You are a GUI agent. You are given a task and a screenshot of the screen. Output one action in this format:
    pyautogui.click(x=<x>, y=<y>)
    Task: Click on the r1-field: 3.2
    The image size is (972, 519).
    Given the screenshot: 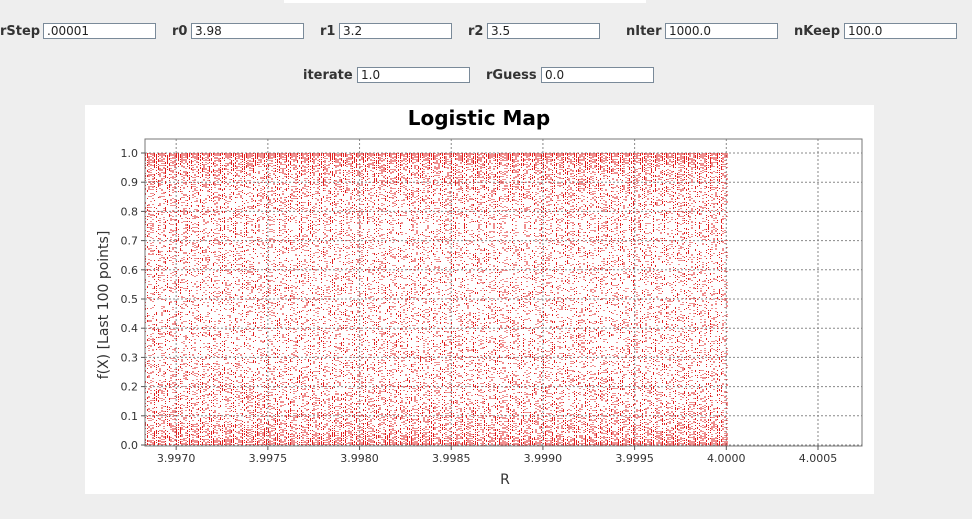 What is the action you would take?
    pyautogui.click(x=395, y=31)
    